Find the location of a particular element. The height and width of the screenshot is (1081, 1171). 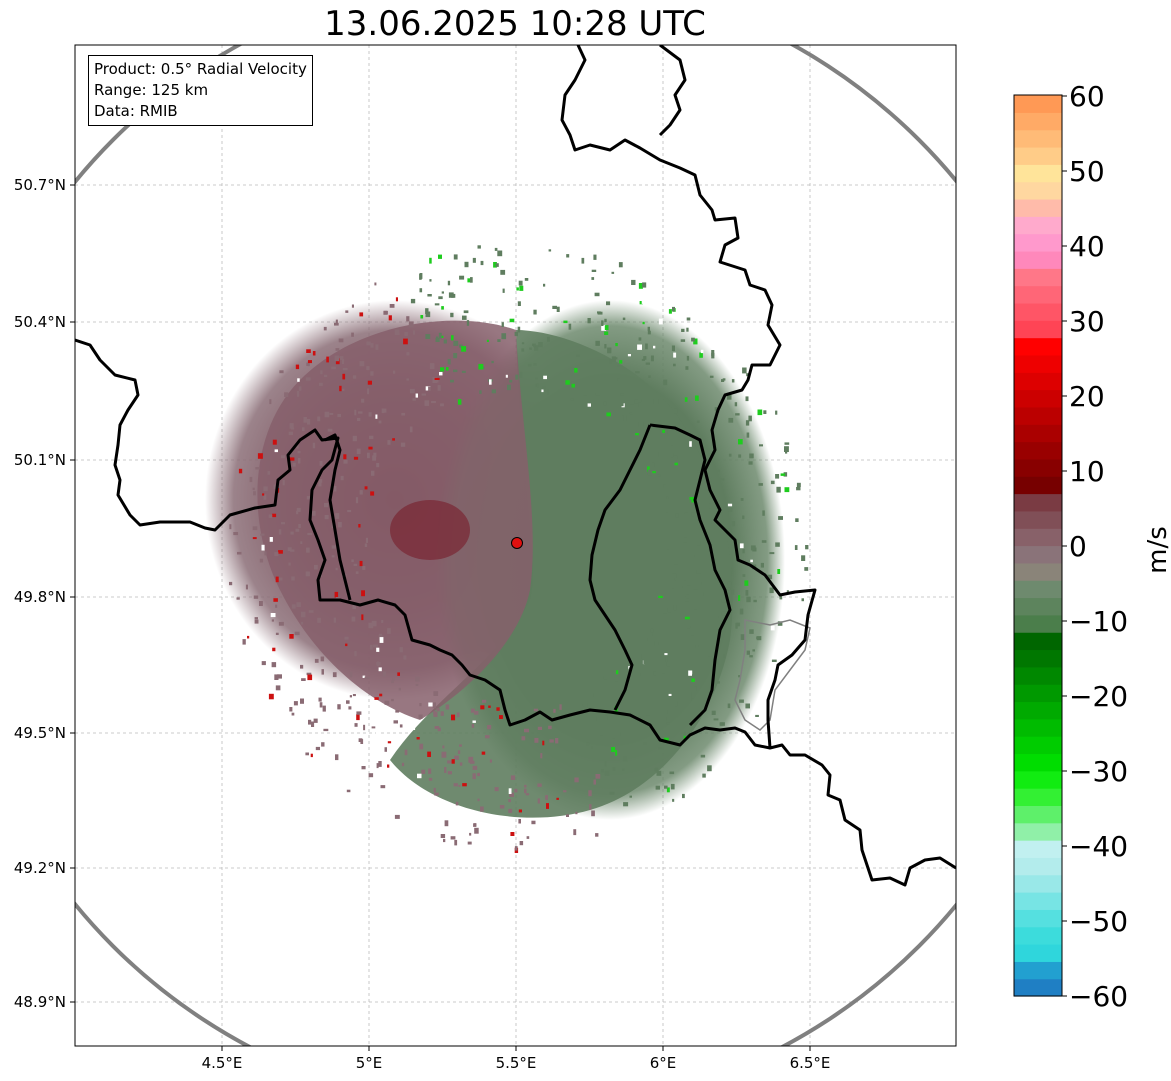

colorbar-tick-label: 60 is located at coordinates (1087, 96).